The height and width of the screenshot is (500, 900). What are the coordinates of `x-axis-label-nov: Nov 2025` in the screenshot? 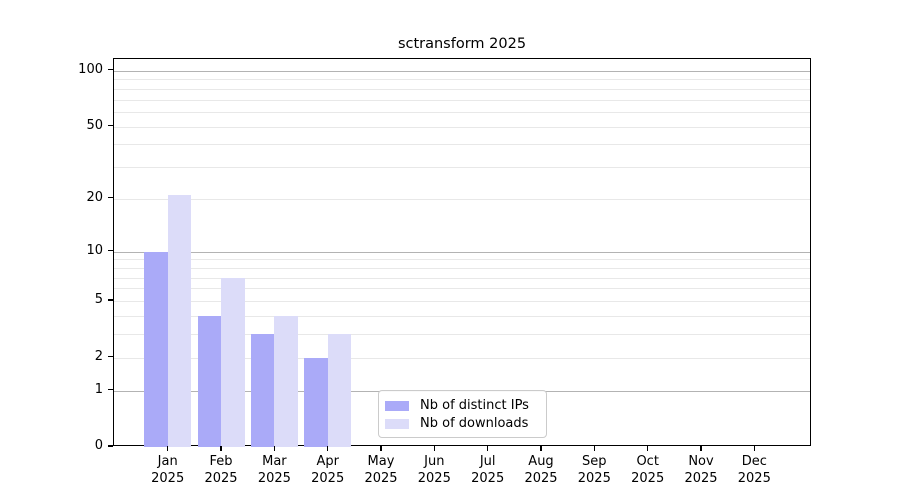 It's located at (701, 470).